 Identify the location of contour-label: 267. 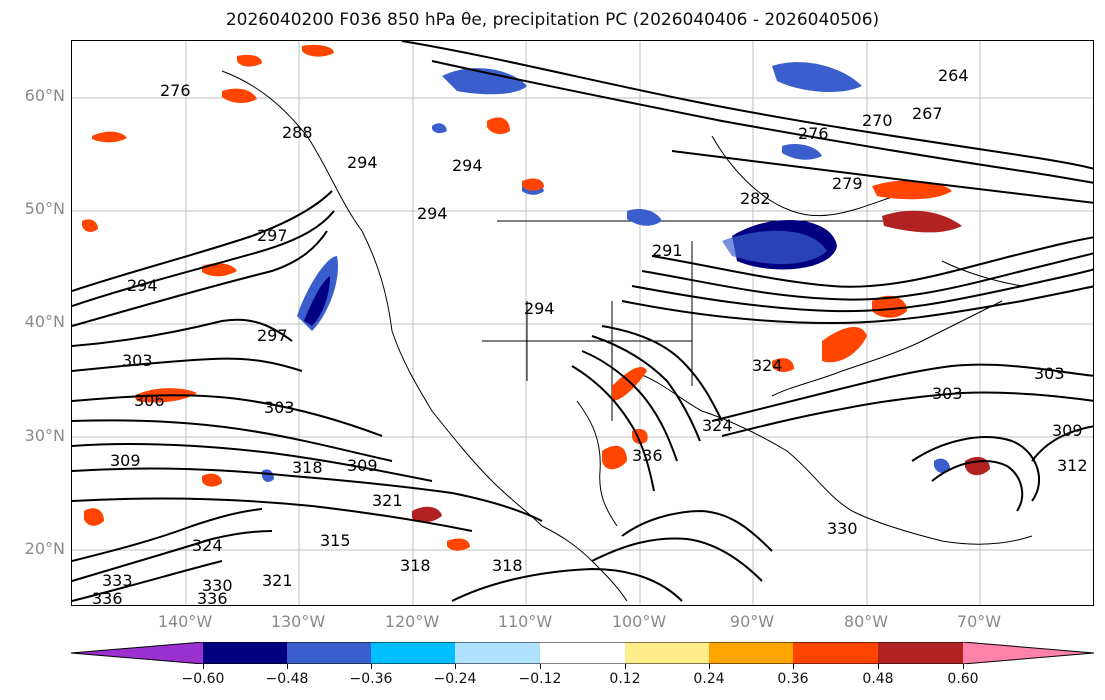
(927, 113).